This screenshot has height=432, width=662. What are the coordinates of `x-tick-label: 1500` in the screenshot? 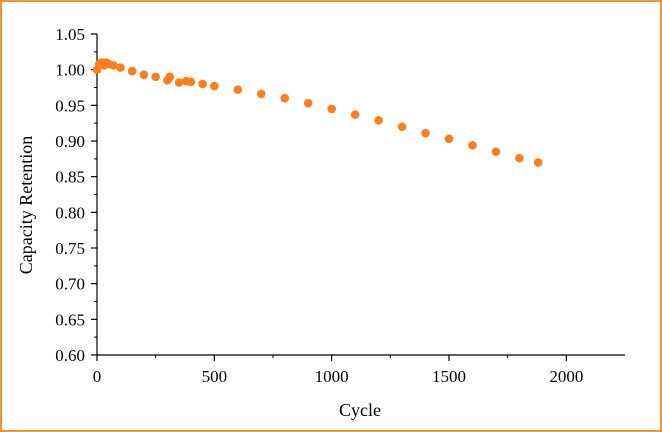 It's located at (449, 376).